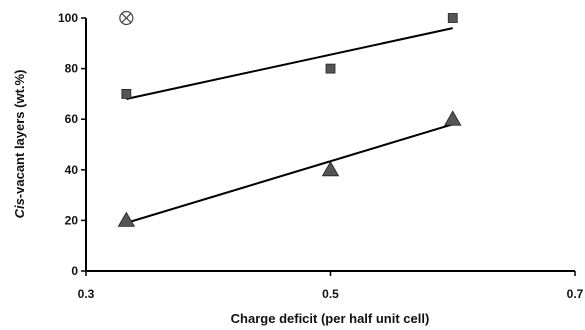 This screenshot has height=330, width=585. I want to click on x-axis-title: Charge deficit (per half unit cell), so click(330, 318).